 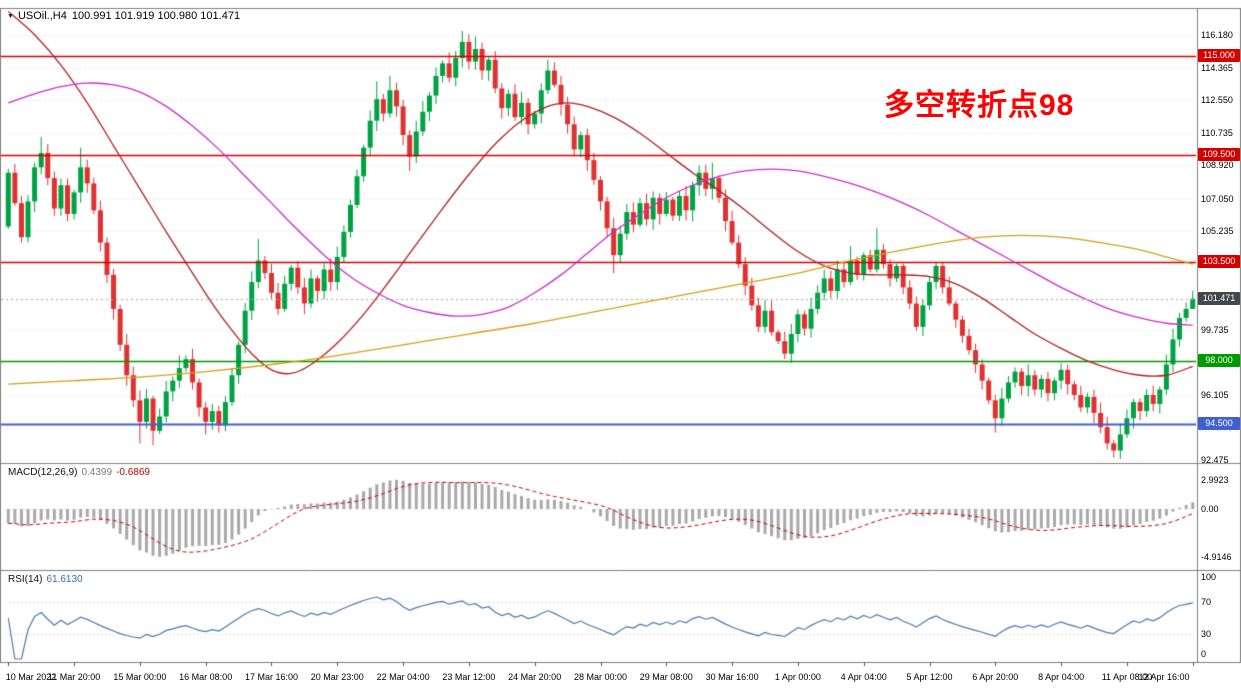 I want to click on macd-signal-value: -0.6869, so click(x=133, y=472).